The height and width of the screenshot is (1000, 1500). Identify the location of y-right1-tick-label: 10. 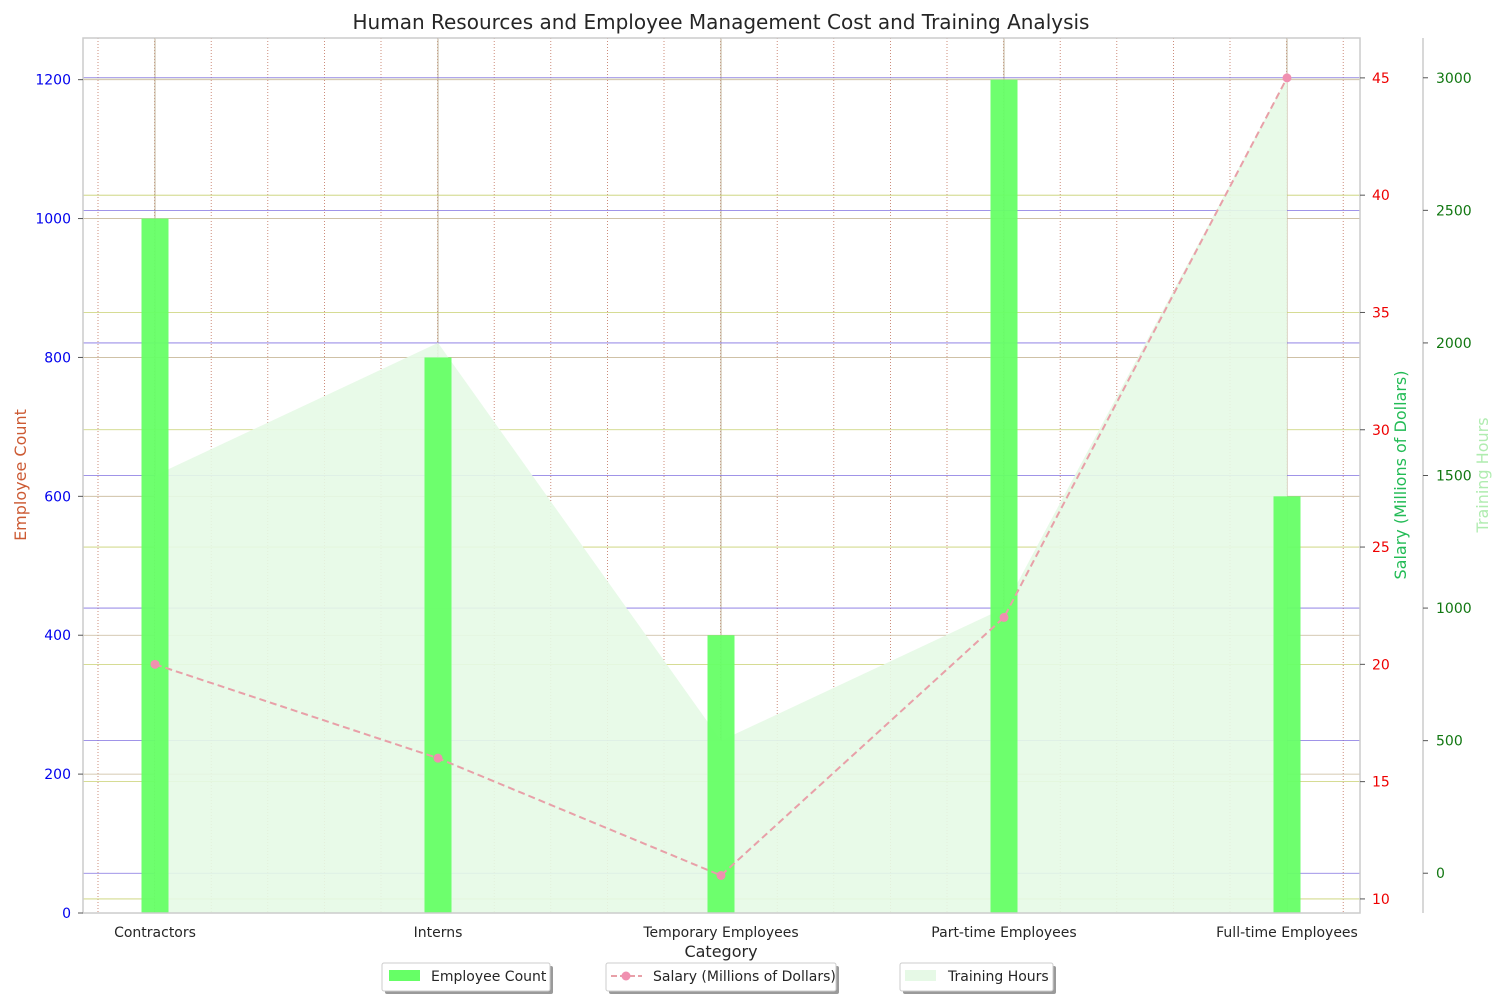
(1381, 900).